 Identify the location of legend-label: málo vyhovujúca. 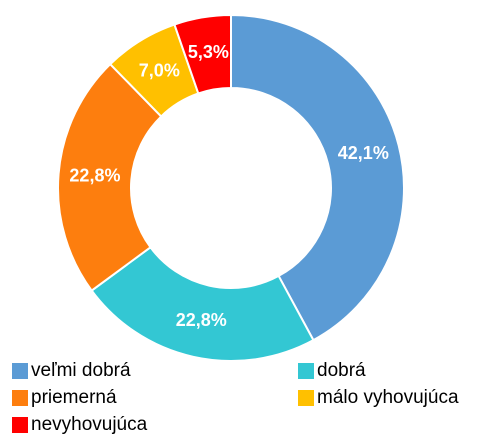
(388, 397).